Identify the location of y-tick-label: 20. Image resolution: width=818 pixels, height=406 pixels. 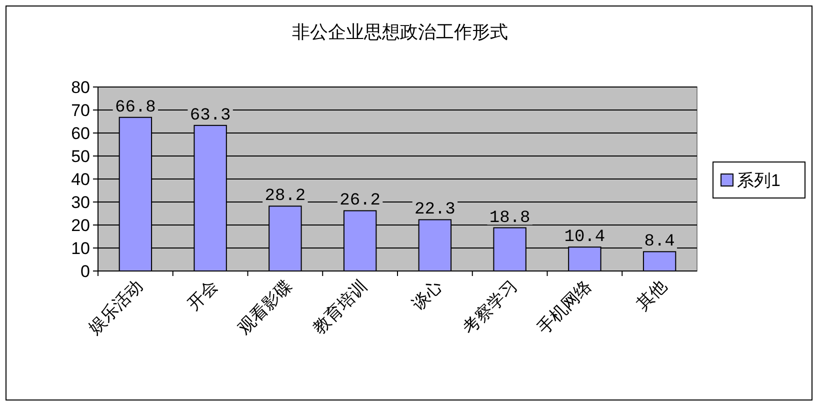
(80, 225).